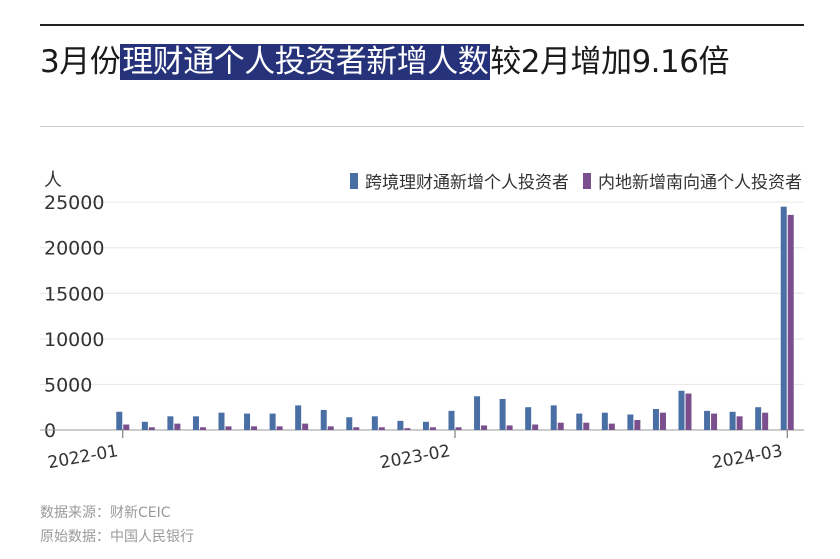 The width and height of the screenshot is (840, 559). Describe the element at coordinates (467, 183) in the screenshot. I see `legend-label-cross-border: 跨境理财通新增个人投资者` at that location.